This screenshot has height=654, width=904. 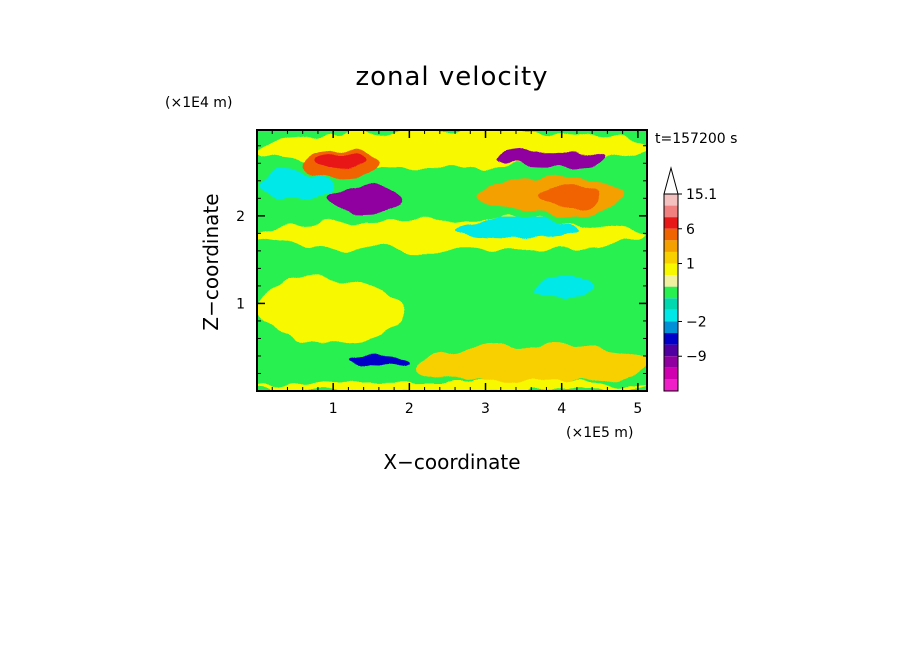 What do you see at coordinates (198, 103) in the screenshot?
I see `y-scale-note: (×1E4 m)` at bounding box center [198, 103].